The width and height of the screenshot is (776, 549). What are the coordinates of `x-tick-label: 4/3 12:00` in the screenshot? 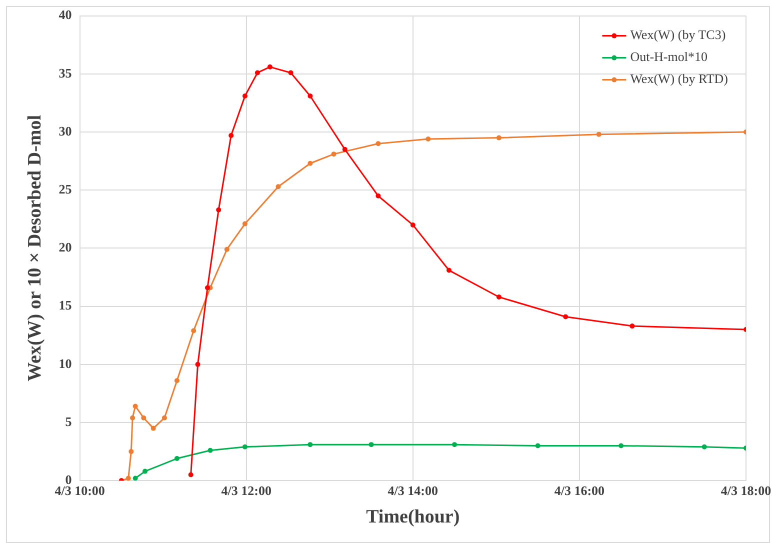 It's located at (246, 490).